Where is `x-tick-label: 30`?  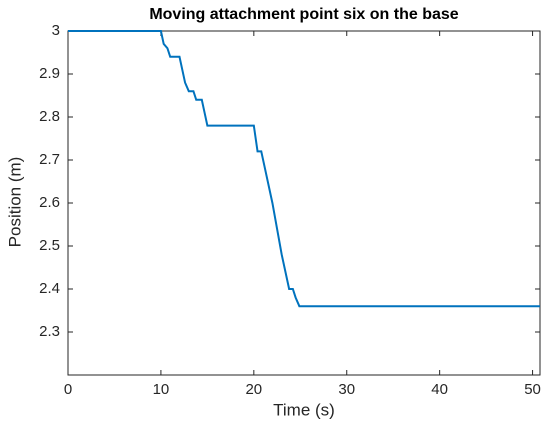 x-tick-label: 30 is located at coordinates (346, 389).